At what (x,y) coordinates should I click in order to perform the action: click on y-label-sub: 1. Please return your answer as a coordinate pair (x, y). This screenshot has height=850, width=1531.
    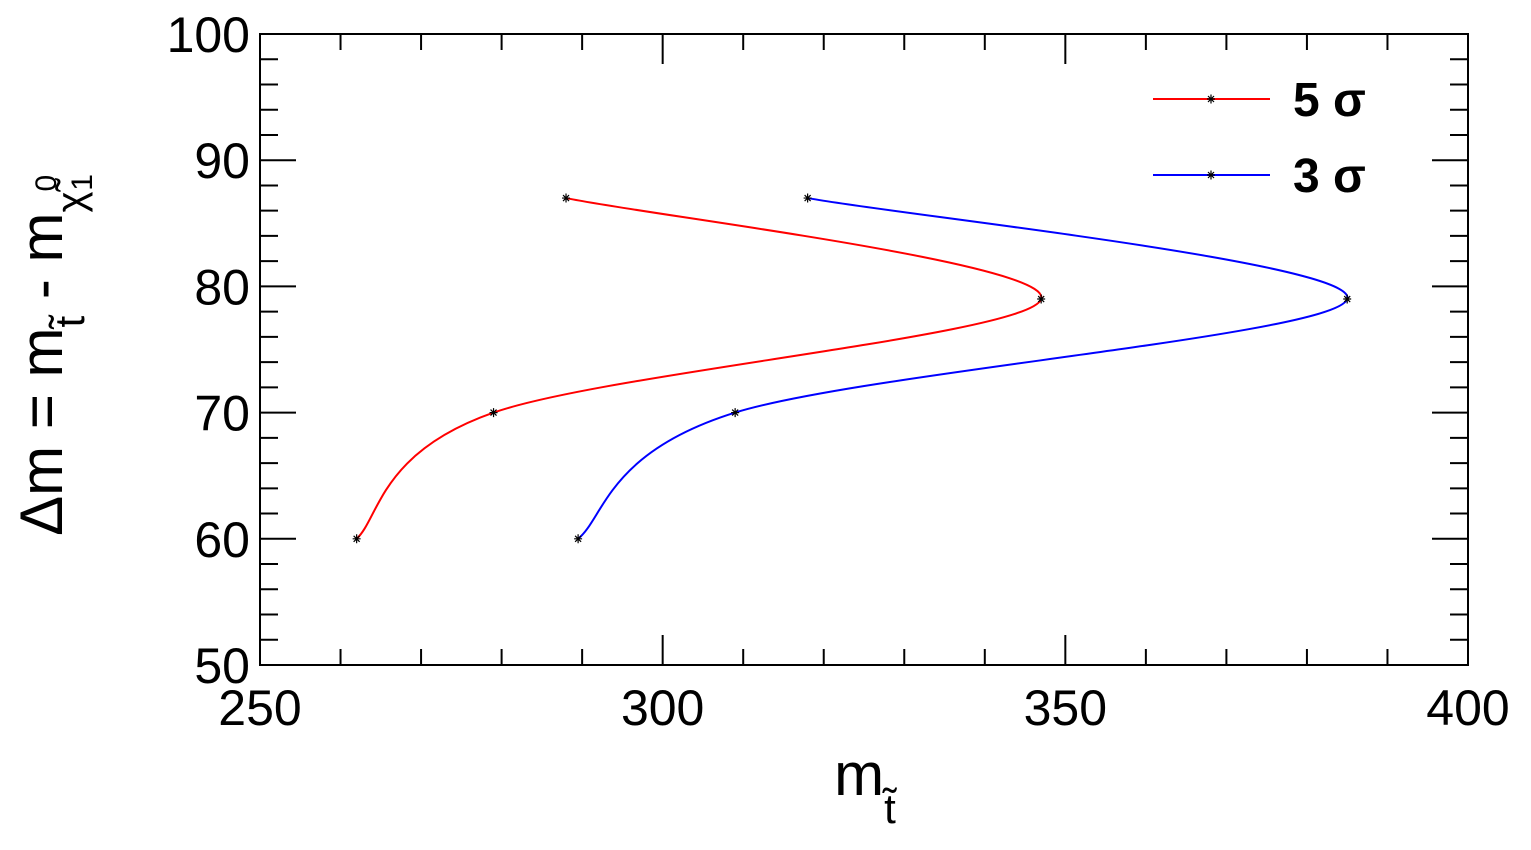
    Looking at the image, I should click on (82, 182).